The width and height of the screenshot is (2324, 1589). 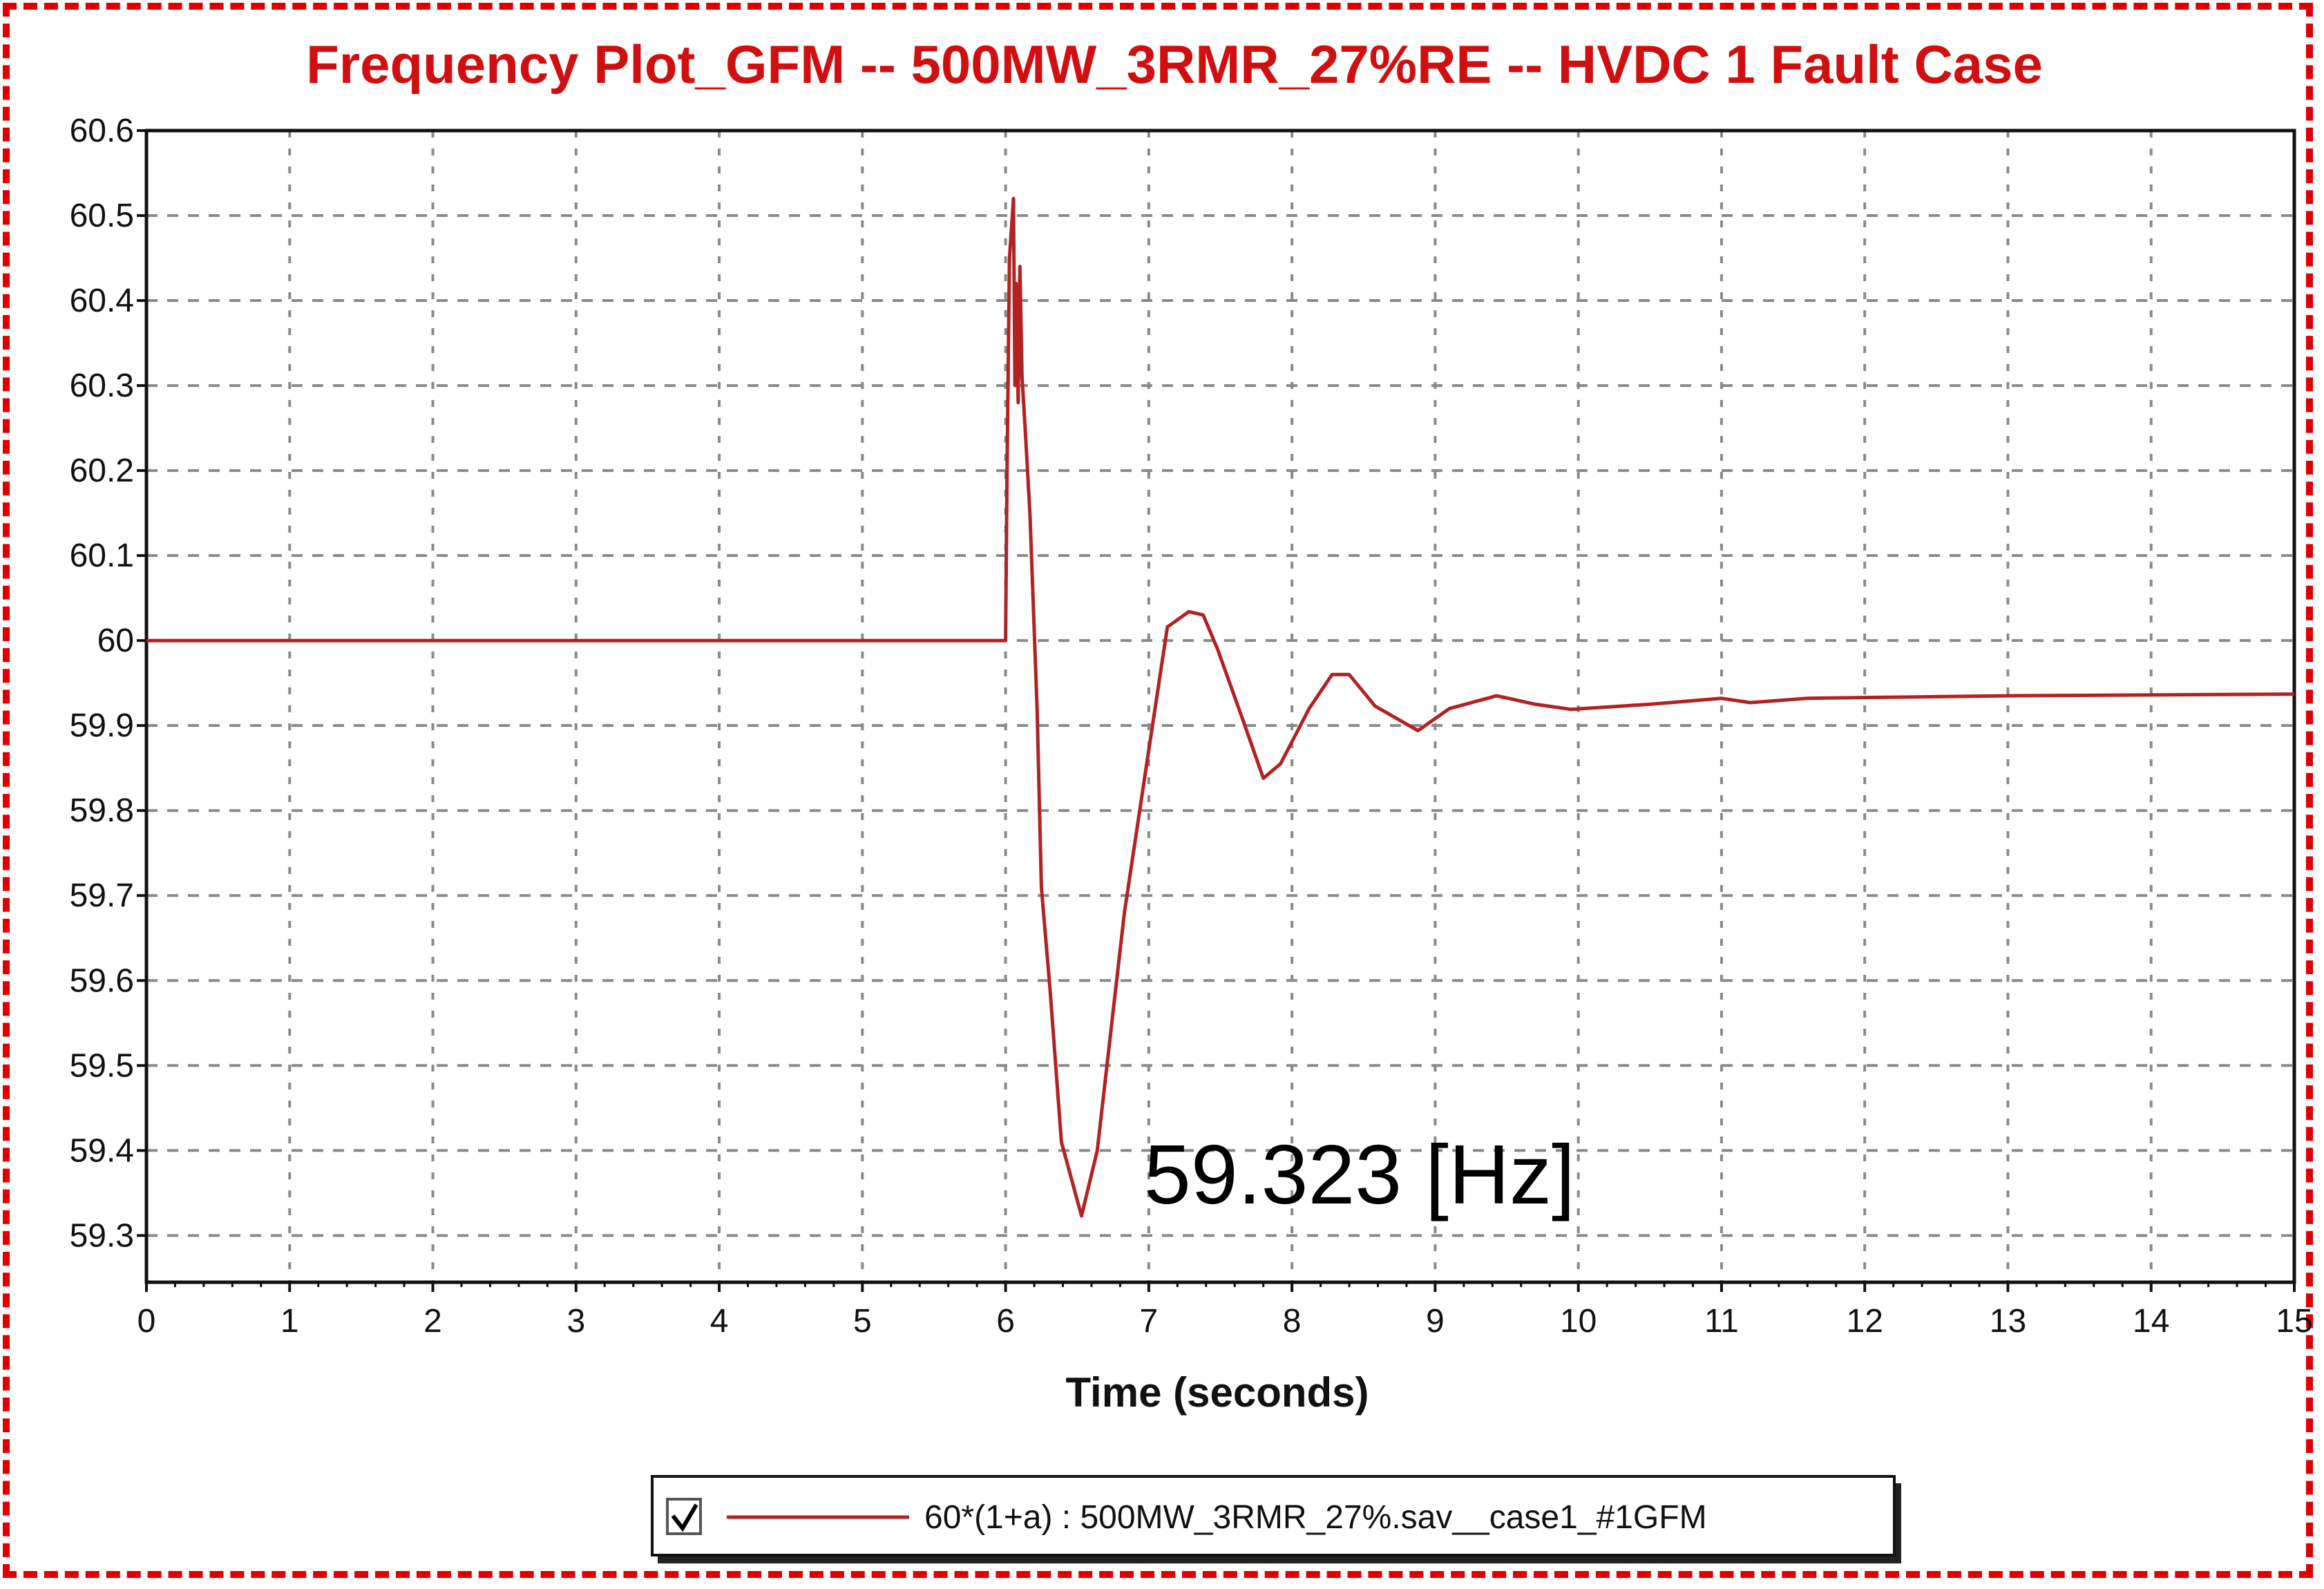 What do you see at coordinates (1865, 1321) in the screenshot?
I see `x-tick-label: 12` at bounding box center [1865, 1321].